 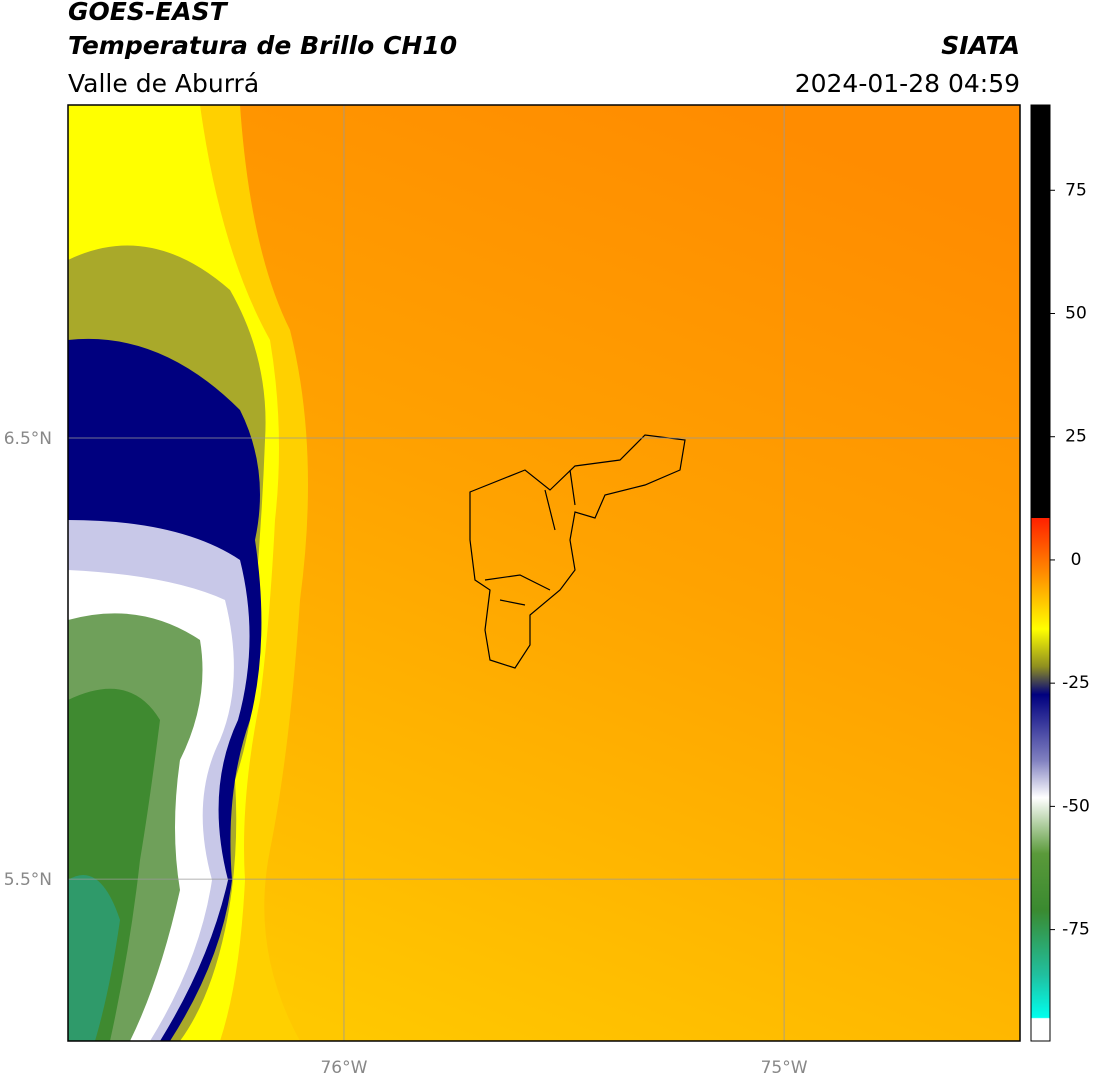 What do you see at coordinates (1076, 560) in the screenshot?
I see `colorbar-tick-label: 0` at bounding box center [1076, 560].